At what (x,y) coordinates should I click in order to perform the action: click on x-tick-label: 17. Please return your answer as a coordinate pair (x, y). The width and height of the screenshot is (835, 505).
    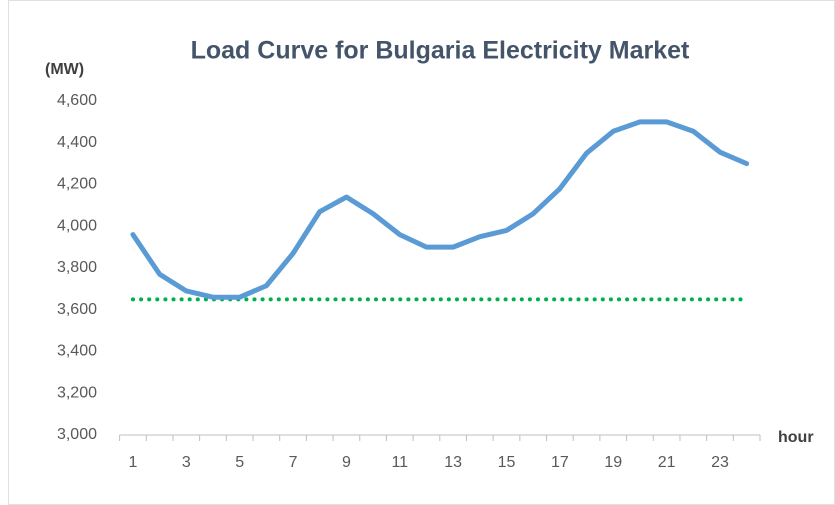
    Looking at the image, I should click on (560, 462).